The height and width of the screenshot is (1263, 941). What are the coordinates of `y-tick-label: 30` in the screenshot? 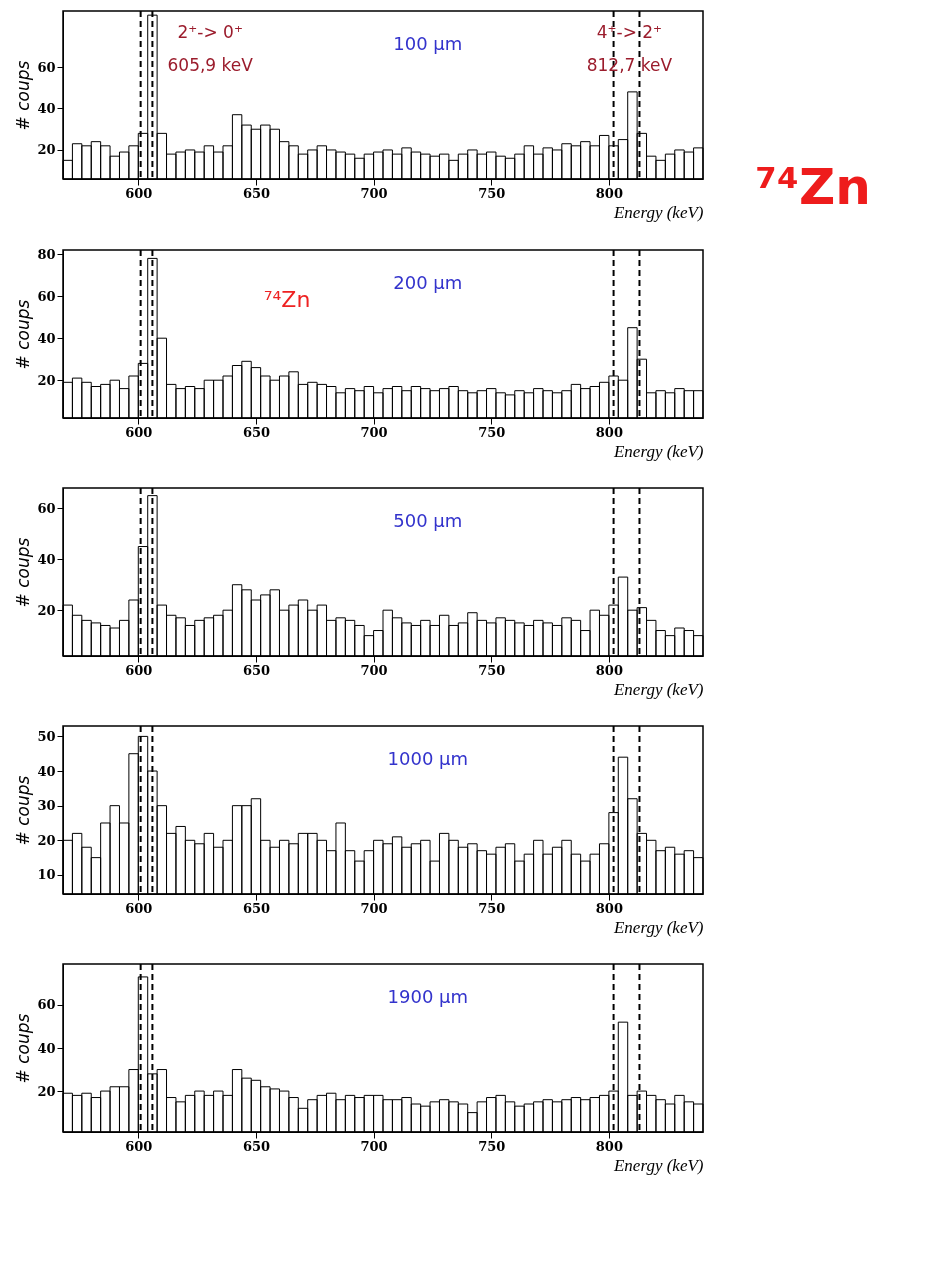 It's located at (46, 806).